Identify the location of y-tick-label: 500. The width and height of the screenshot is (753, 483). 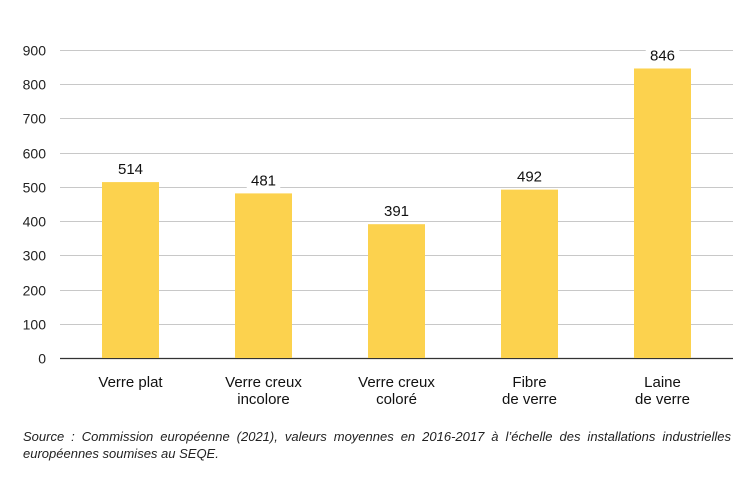
(35, 188).